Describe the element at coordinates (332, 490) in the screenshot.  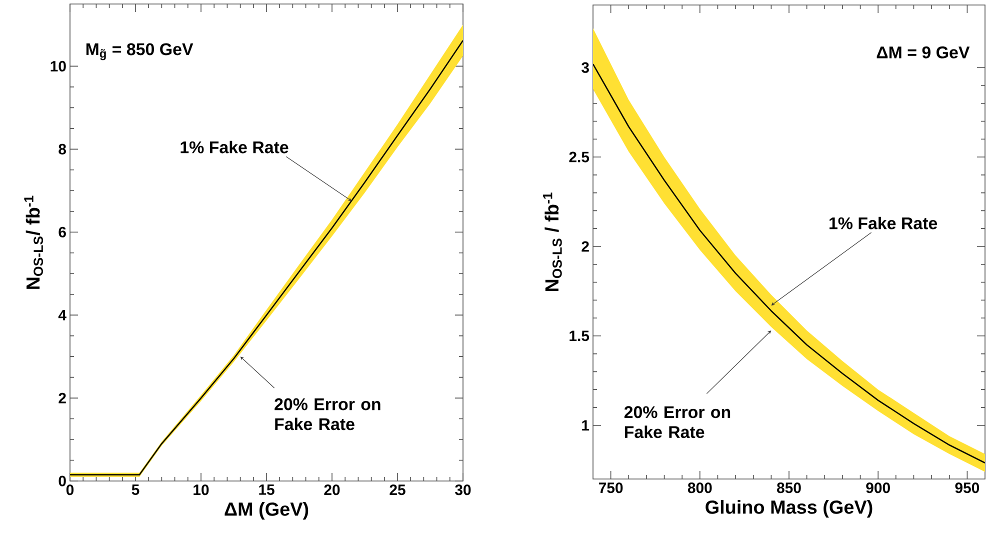
I see `x-tick-label: 20` at that location.